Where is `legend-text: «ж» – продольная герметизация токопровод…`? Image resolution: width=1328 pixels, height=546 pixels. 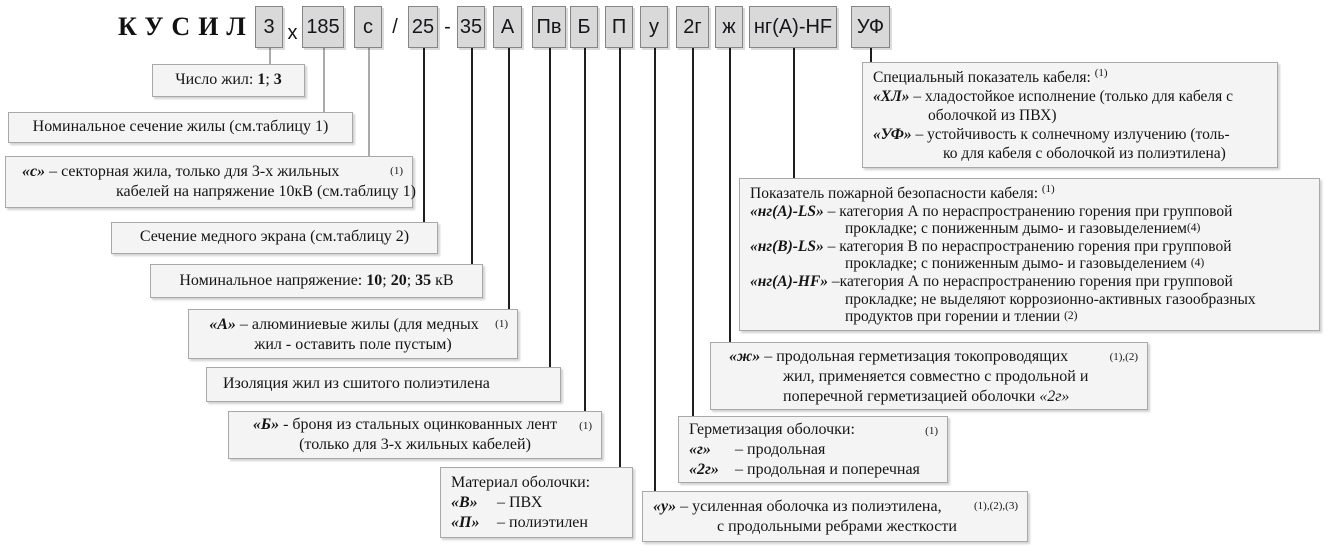 legend-text: «ж» – продольная герметизация токопровод… is located at coordinates (899, 356).